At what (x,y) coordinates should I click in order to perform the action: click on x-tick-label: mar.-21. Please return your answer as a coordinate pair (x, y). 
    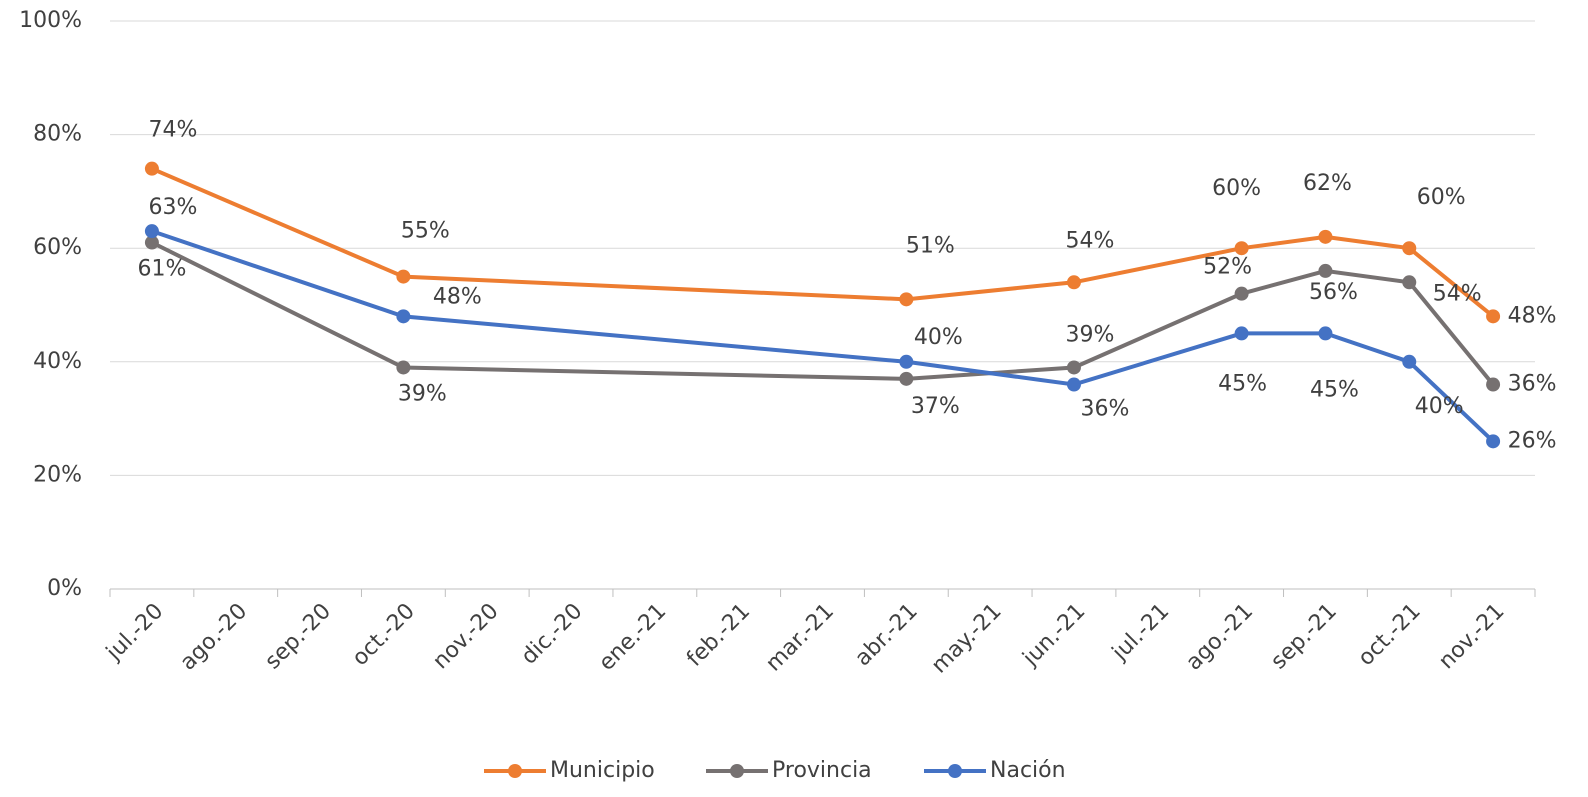
    Looking at the image, I should click on (800, 638).